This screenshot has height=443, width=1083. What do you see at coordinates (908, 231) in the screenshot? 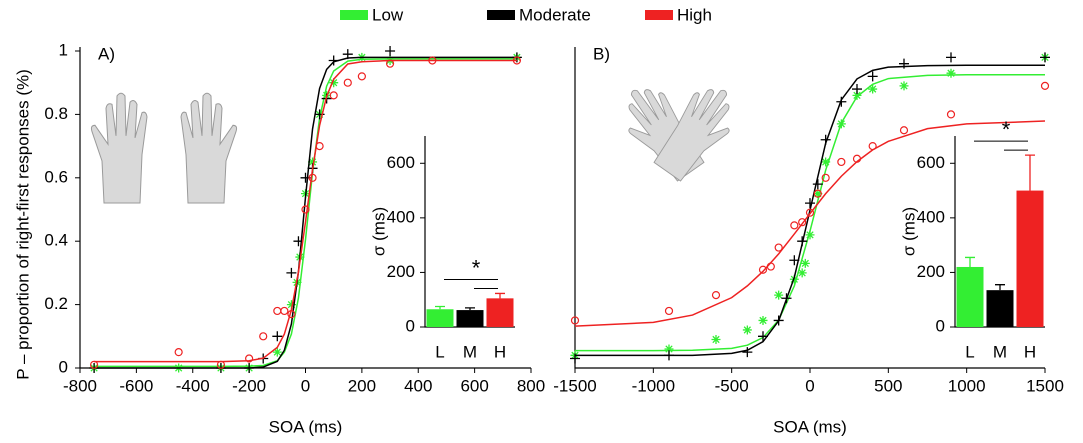
I see `y-axis-label: σ (ms)` at bounding box center [908, 231].